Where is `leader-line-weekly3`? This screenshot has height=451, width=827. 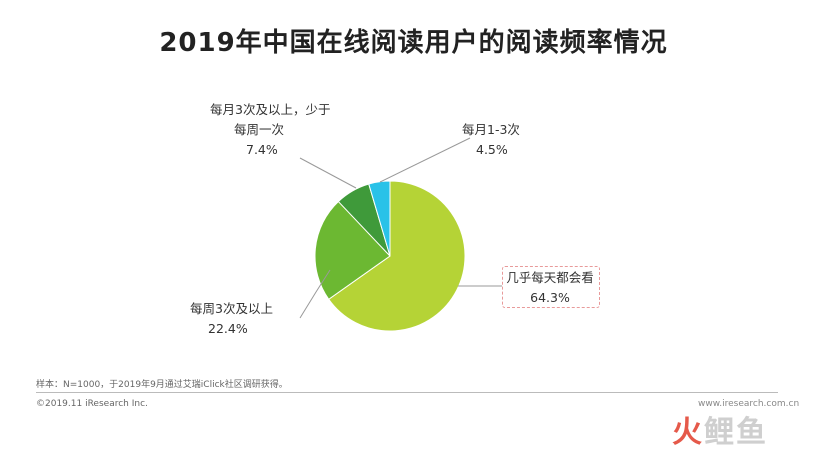 leader-line-weekly3 is located at coordinates (315, 294).